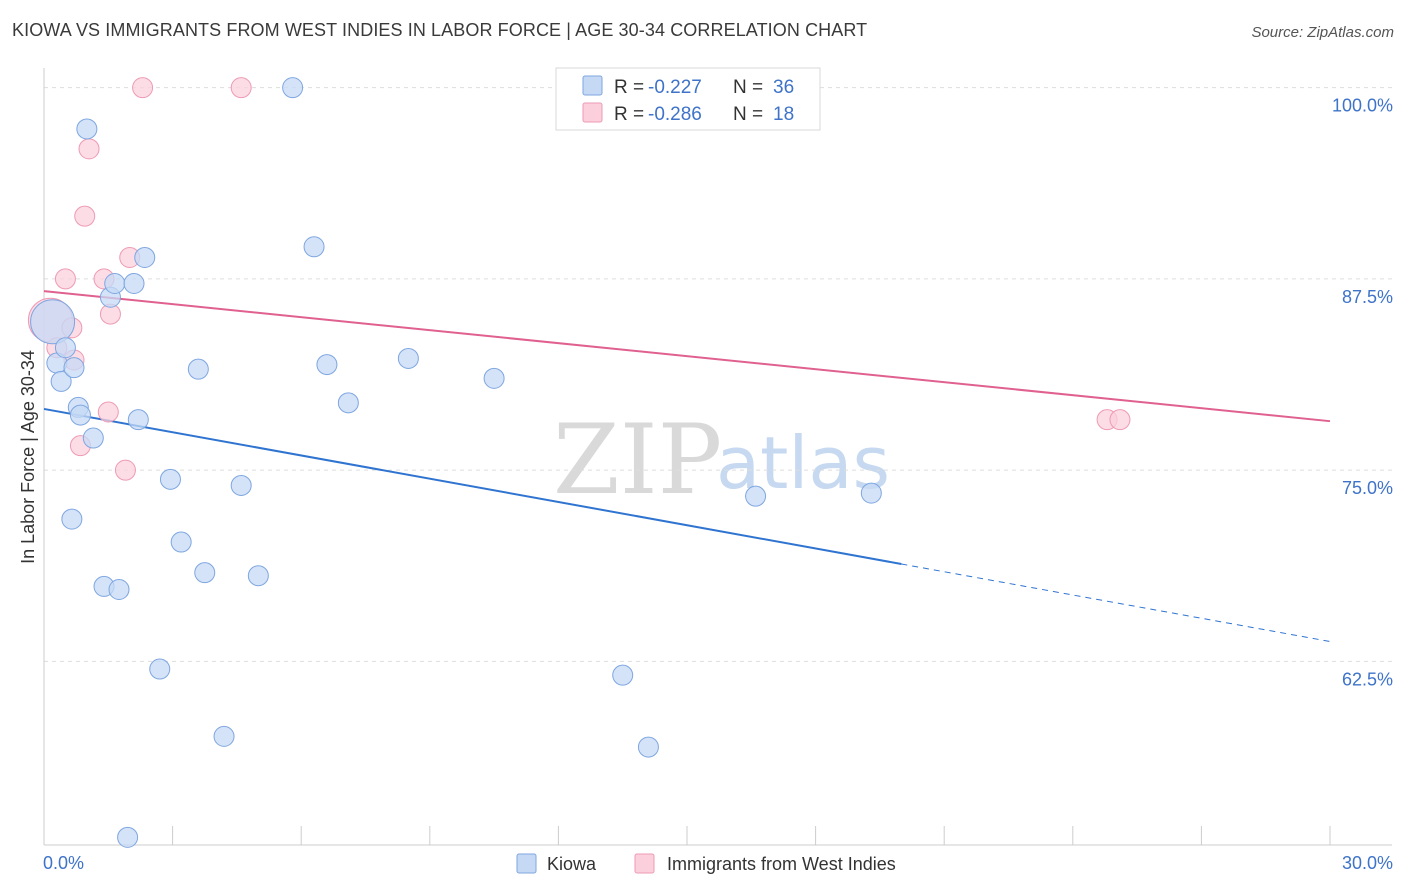  I want to click on legend-swatch-pink, so click(592, 112).